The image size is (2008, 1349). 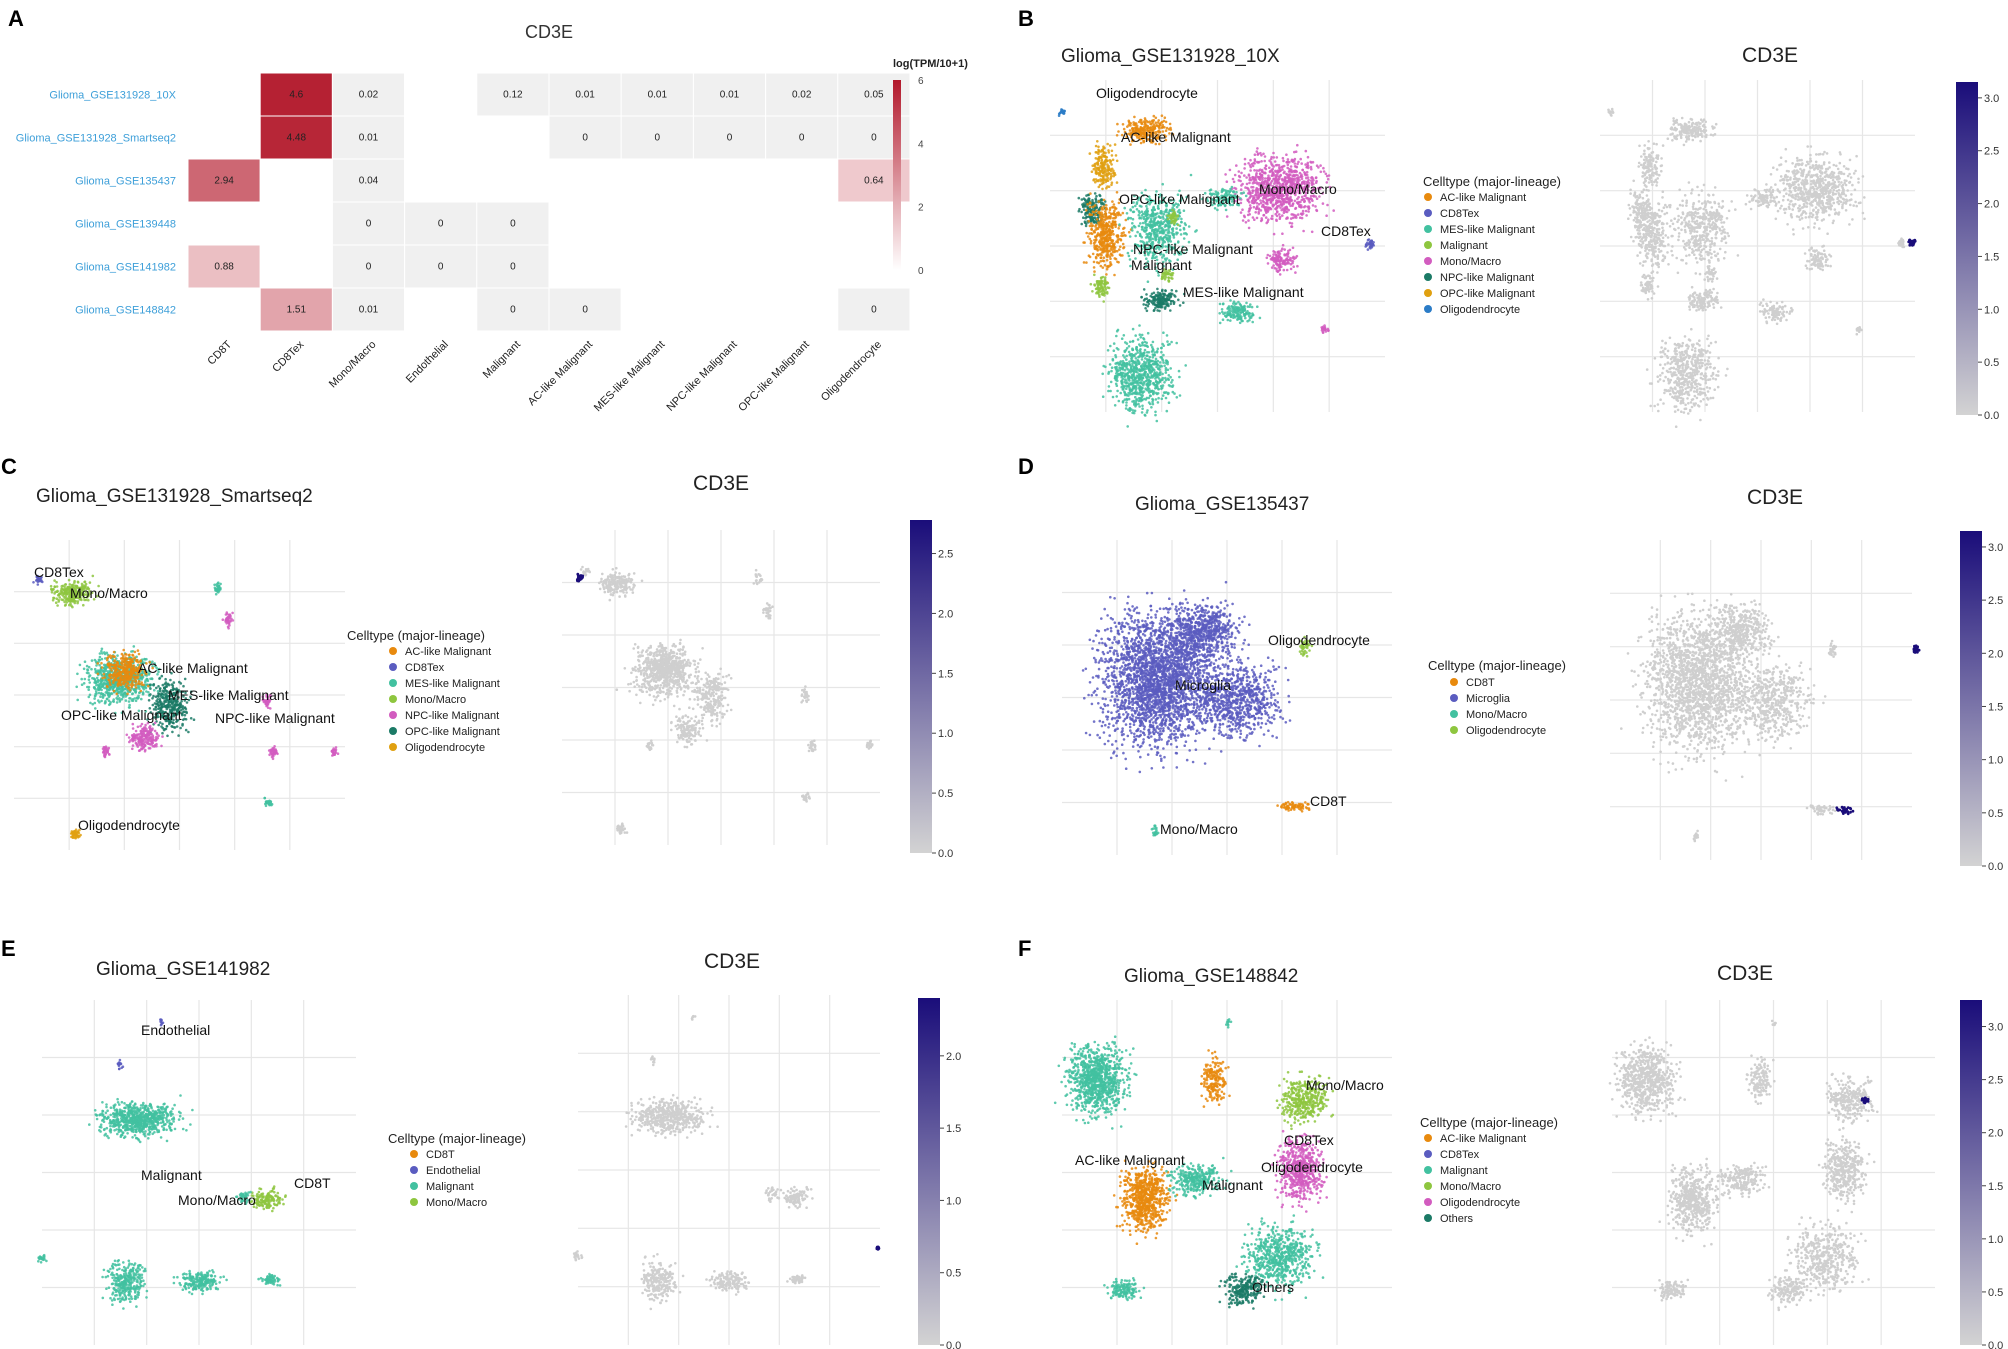 What do you see at coordinates (296, 95) in the screenshot?
I see `heatmap-cell-value: 4.6` at bounding box center [296, 95].